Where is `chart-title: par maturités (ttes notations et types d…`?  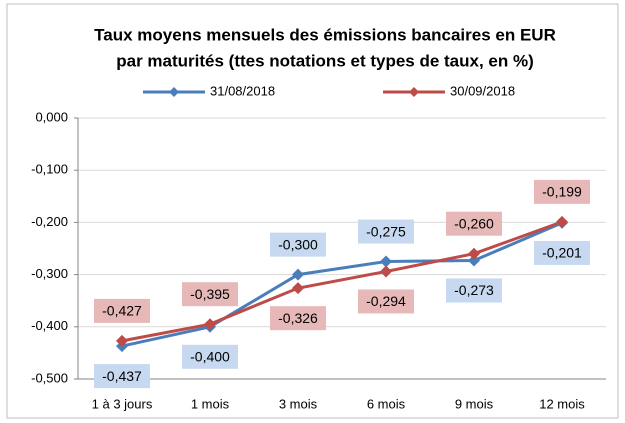 chart-title: par maturités (ttes notations et types d… is located at coordinates (325, 60).